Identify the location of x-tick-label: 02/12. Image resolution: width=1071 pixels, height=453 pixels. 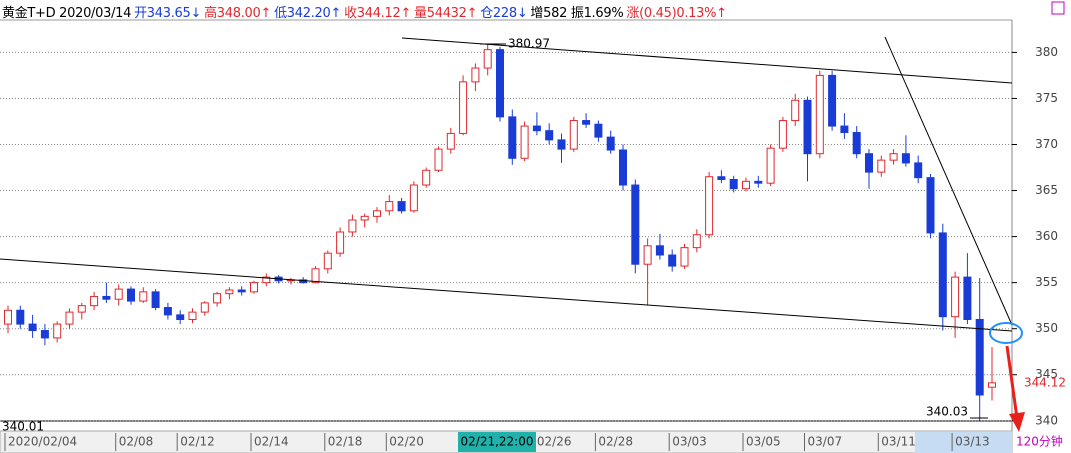
(197, 442).